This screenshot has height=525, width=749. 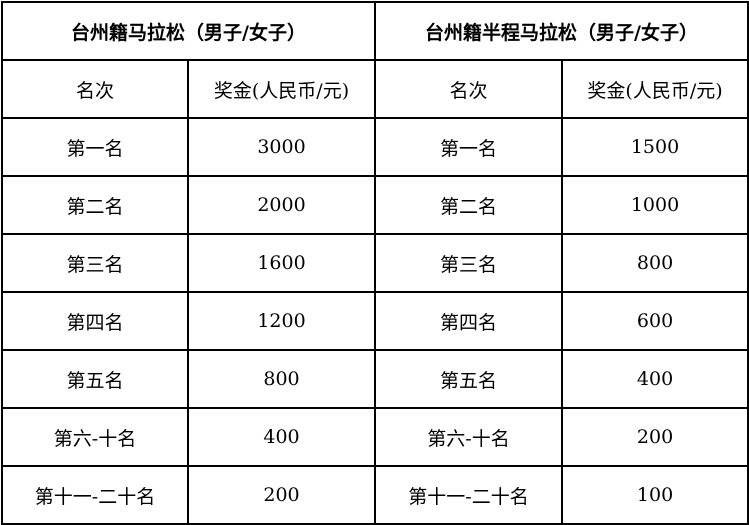 I want to click on title-row: 台州籍马拉松（男子/女子） 台州籍半程马拉松（男子/女子）, so click(x=374, y=31).